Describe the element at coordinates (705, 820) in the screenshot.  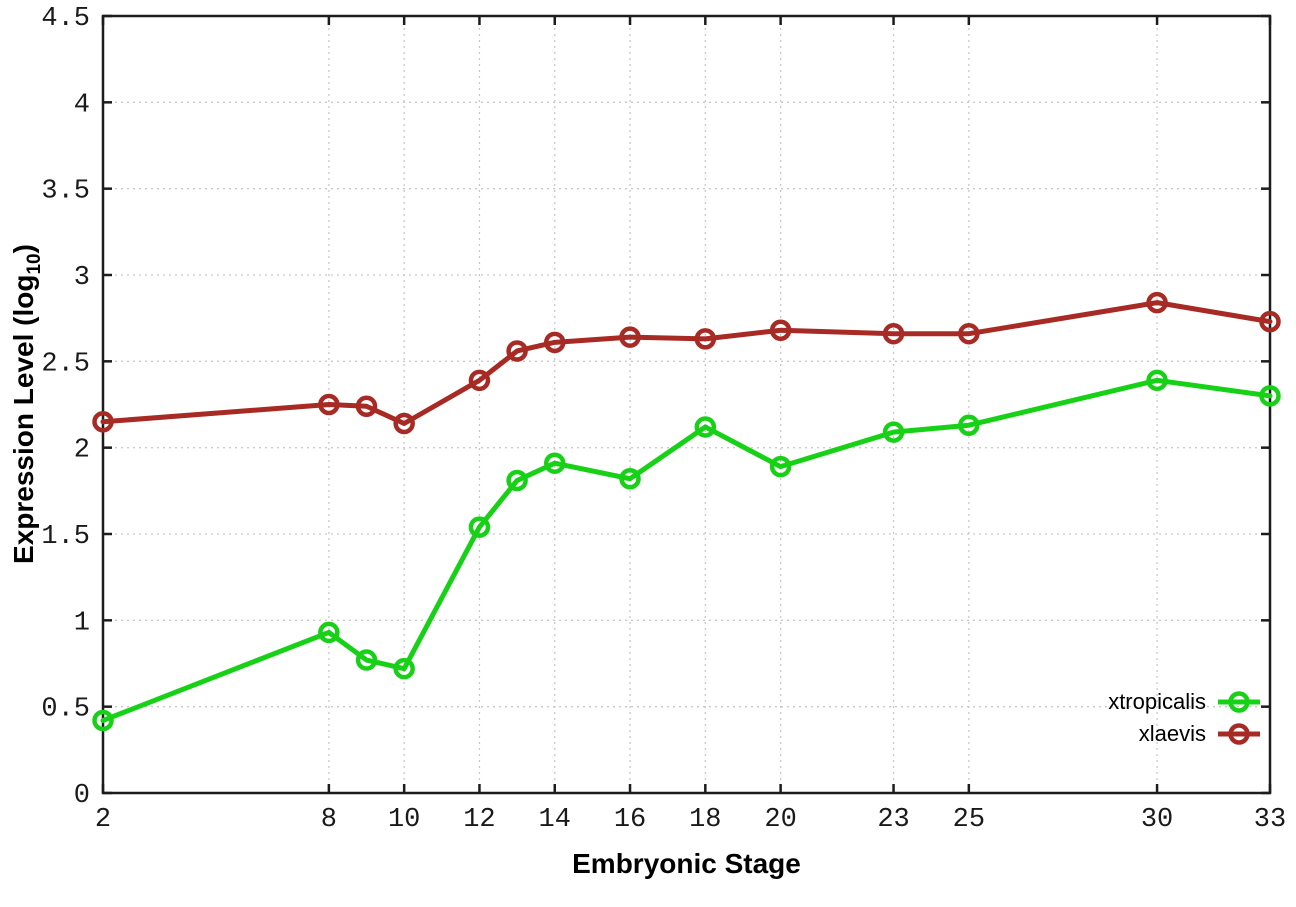
I see `x-tick-label: 18` at that location.